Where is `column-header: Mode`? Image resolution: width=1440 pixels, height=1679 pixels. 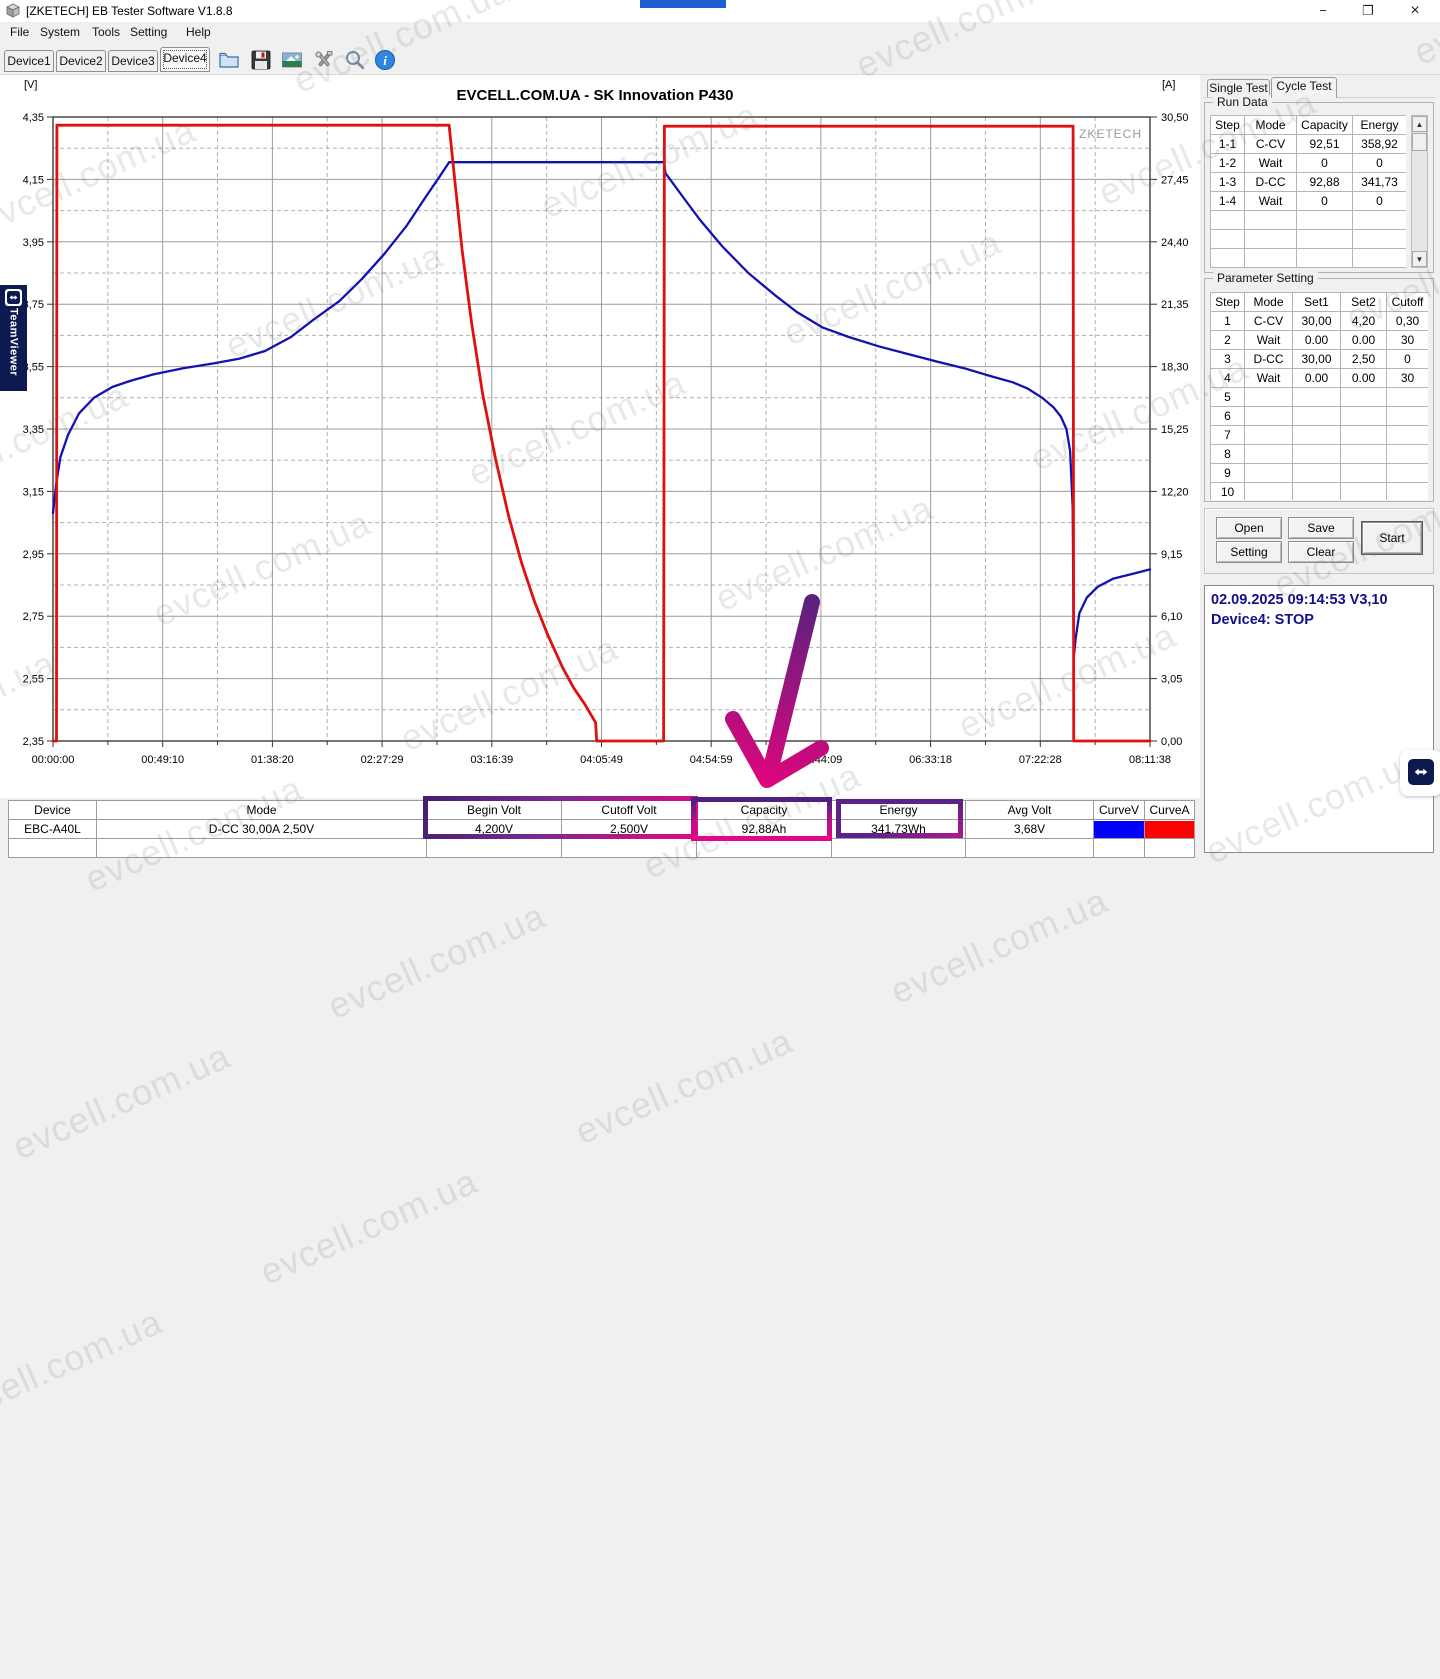 column-header: Mode is located at coordinates (1268, 302).